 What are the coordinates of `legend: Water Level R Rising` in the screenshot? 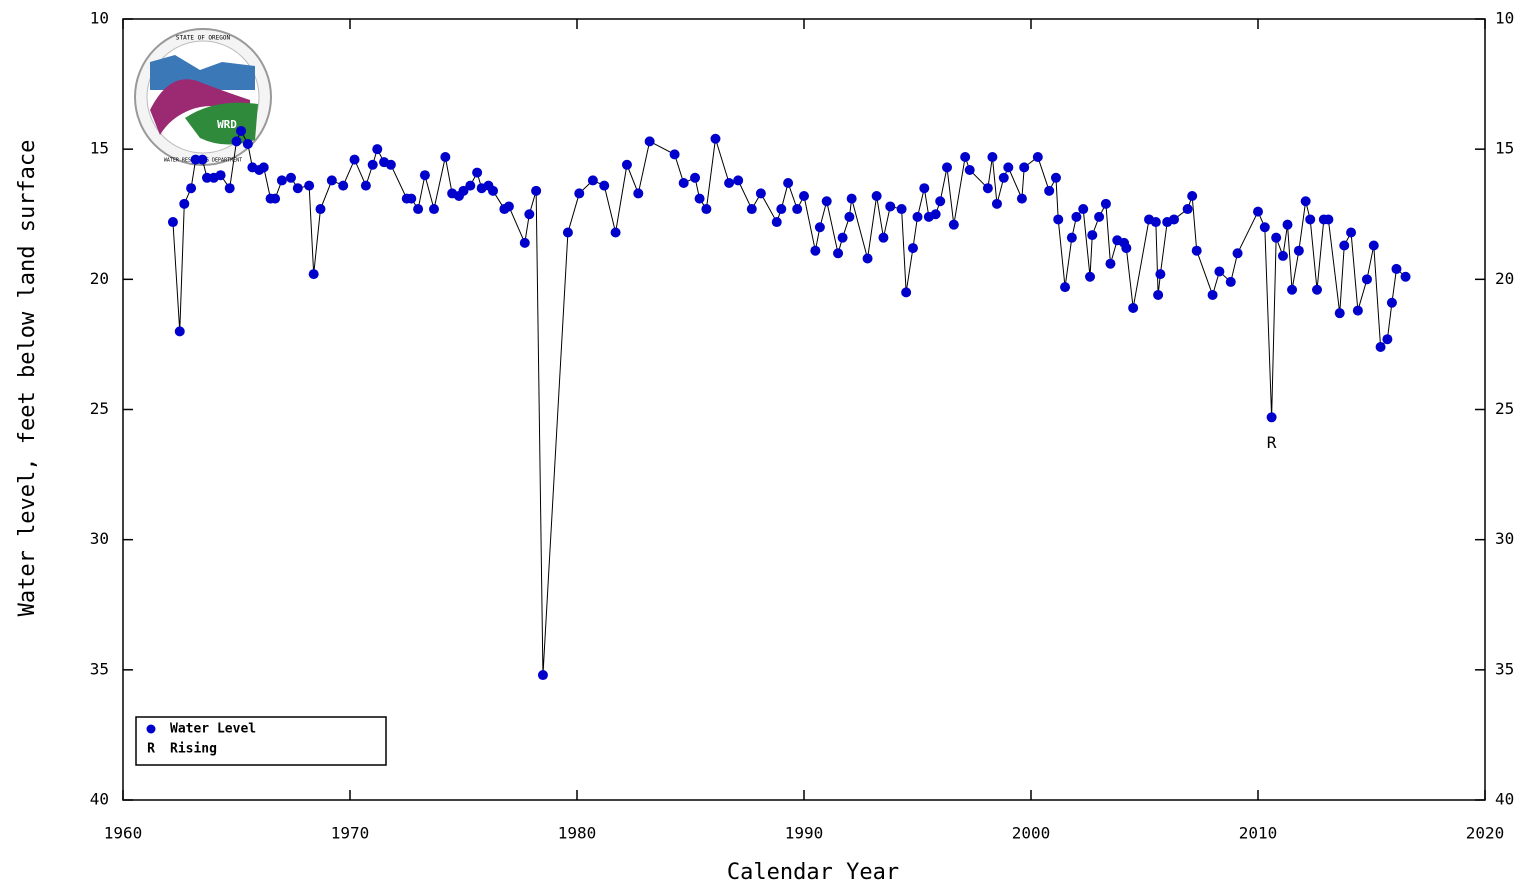 It's located at (261, 741).